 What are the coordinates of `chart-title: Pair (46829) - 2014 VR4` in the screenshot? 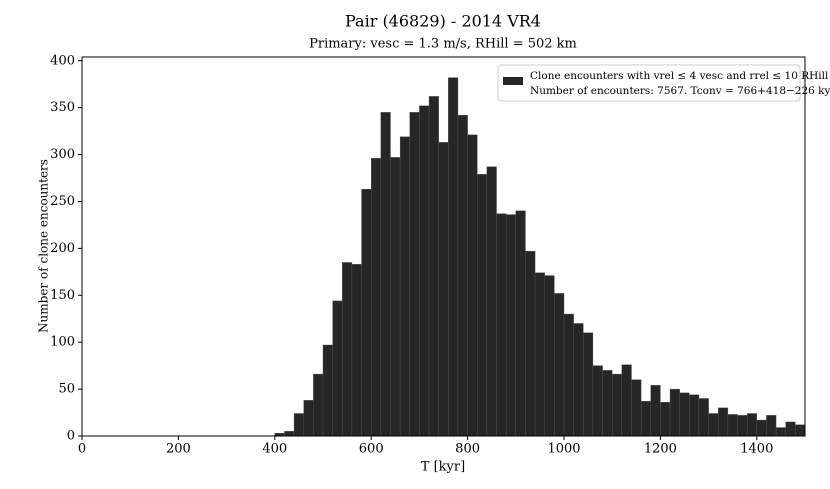 It's located at (443, 21).